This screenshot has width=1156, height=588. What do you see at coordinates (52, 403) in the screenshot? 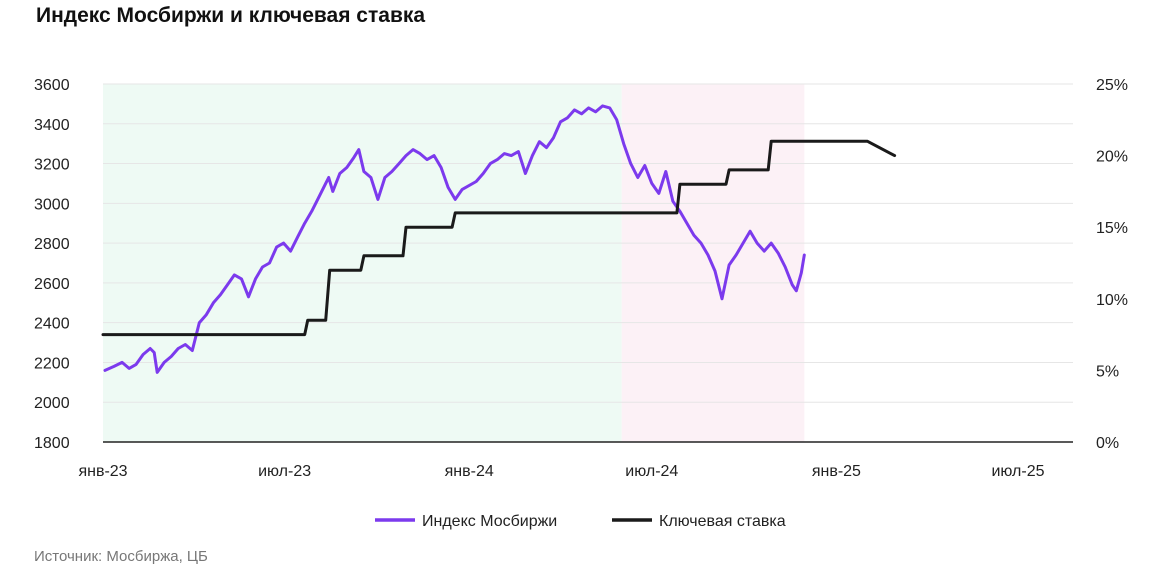
I see `left-tick-label: 2000` at bounding box center [52, 403].